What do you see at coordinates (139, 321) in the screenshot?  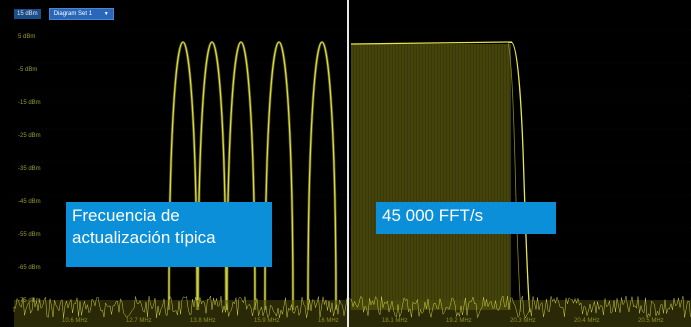 I see `x-axis-label: 12.7 MHz` at bounding box center [139, 321].